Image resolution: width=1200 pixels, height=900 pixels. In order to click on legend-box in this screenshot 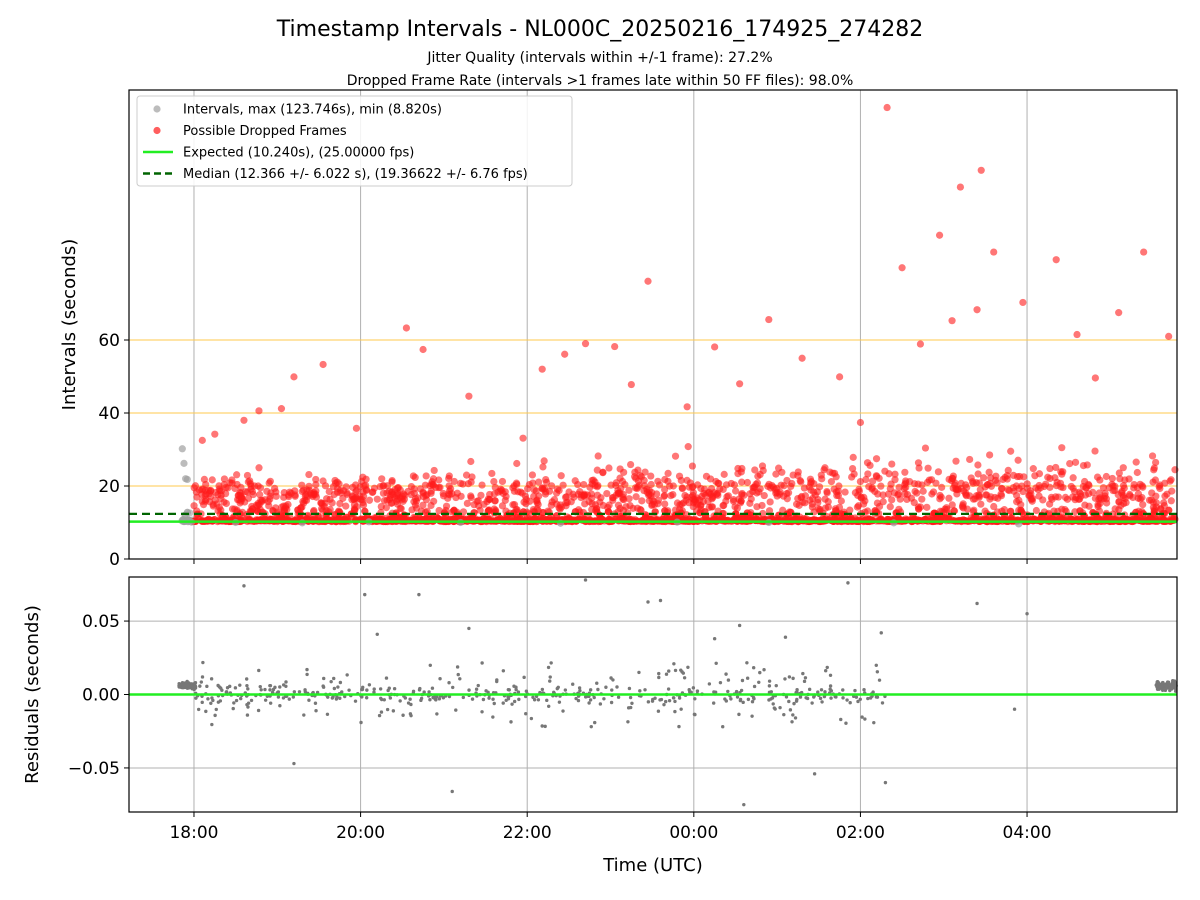, I will do `click(354, 141)`.